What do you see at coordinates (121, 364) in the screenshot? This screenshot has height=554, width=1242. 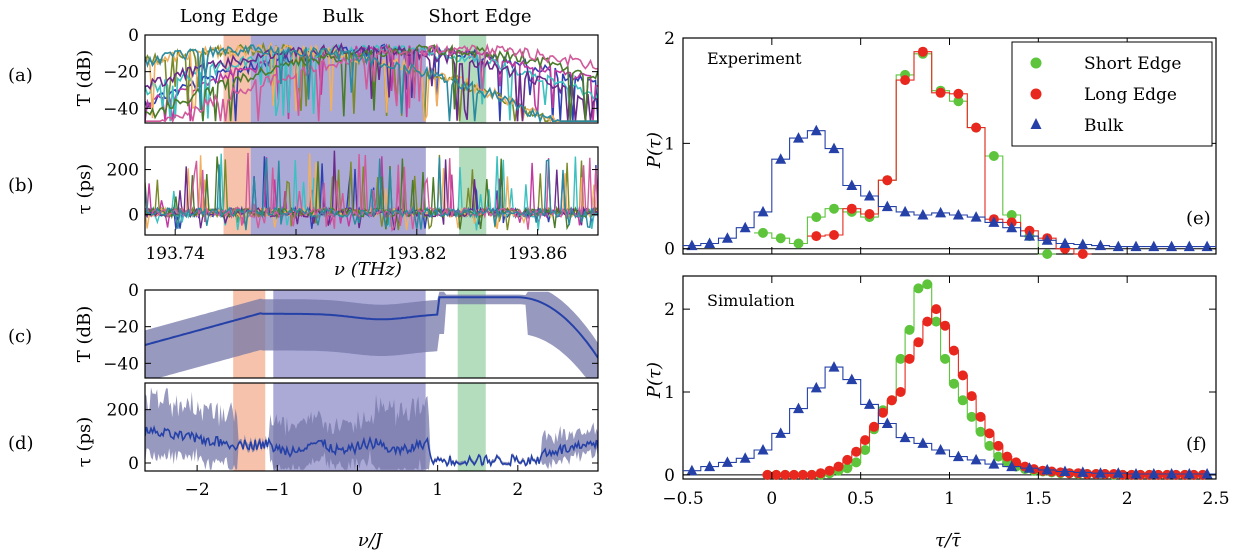 I see `panel-c-ytick-label: −40` at bounding box center [121, 364].